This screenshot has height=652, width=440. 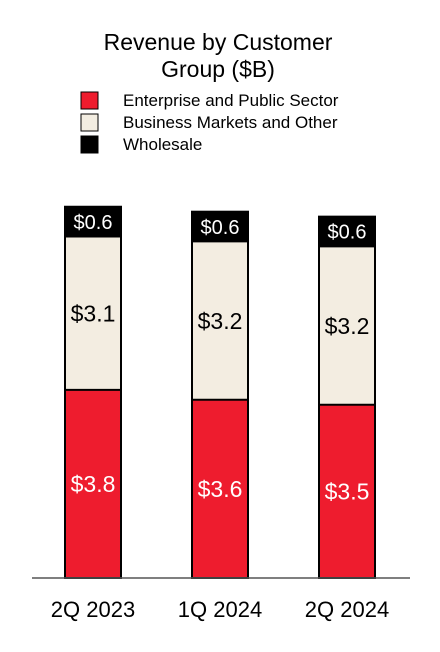 I want to click on legend-label: Wholesale, so click(x=162, y=144).